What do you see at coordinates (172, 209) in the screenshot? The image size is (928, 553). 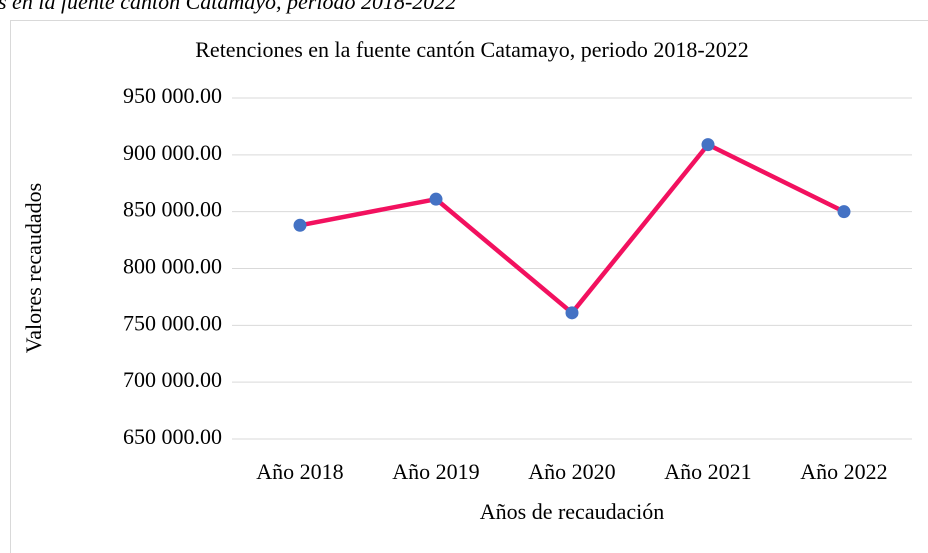 I see `y-tick-label: 850 000.00` at bounding box center [172, 209].